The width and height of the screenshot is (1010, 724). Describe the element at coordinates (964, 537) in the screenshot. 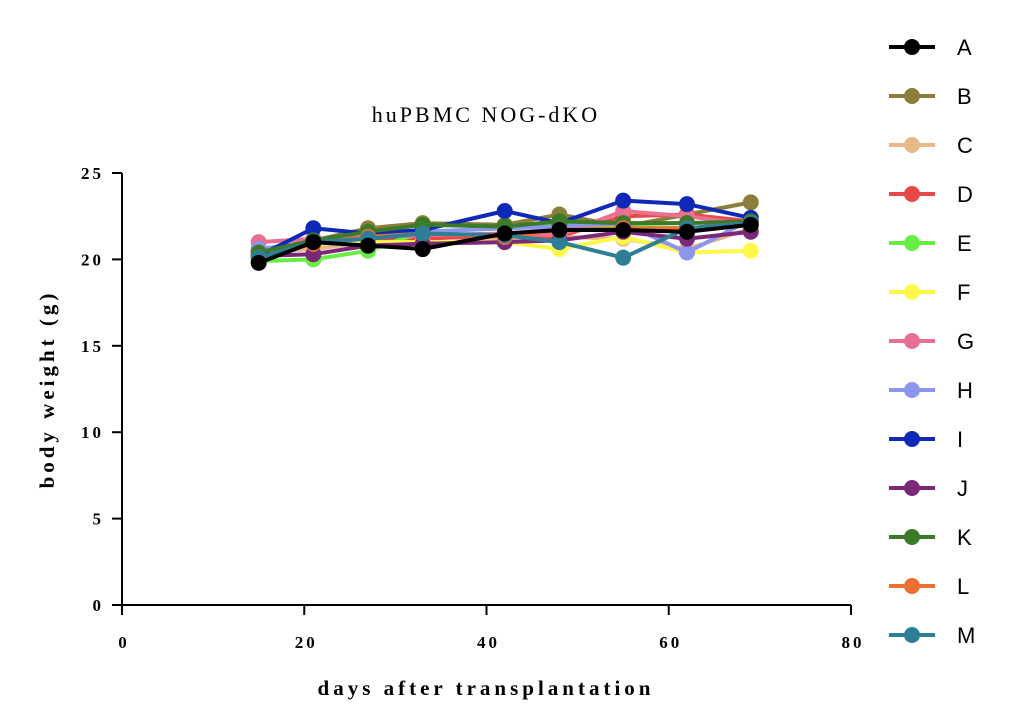

I see `legend-label: K` at that location.